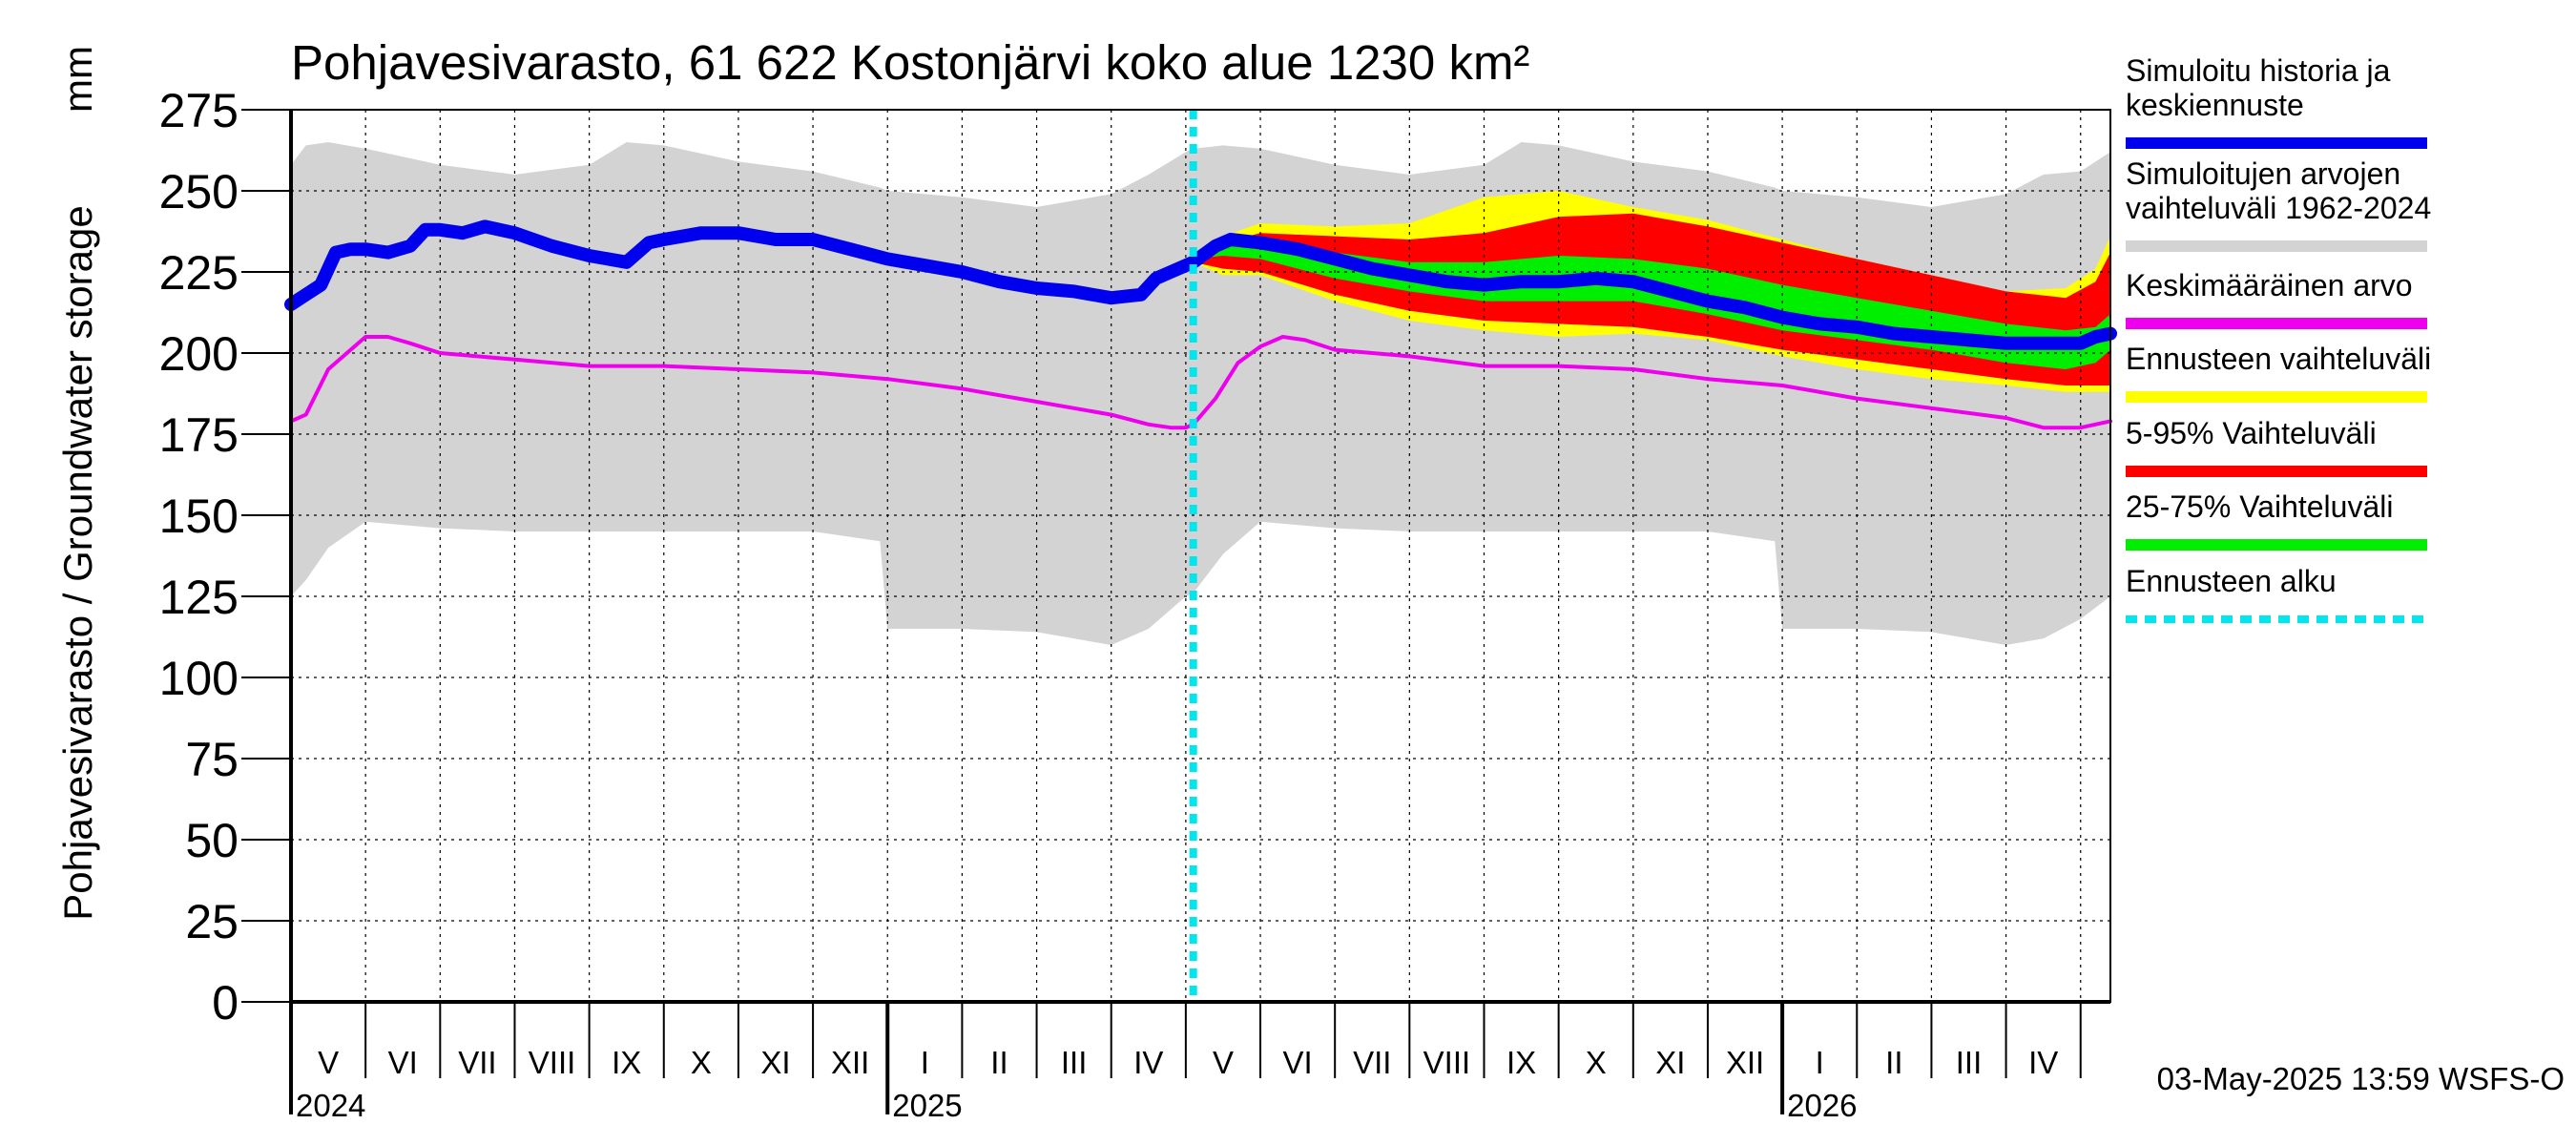 The width and height of the screenshot is (2576, 1145). What do you see at coordinates (2269, 285) in the screenshot?
I see `legend-label-2: Keskimääräinen arvo` at bounding box center [2269, 285].